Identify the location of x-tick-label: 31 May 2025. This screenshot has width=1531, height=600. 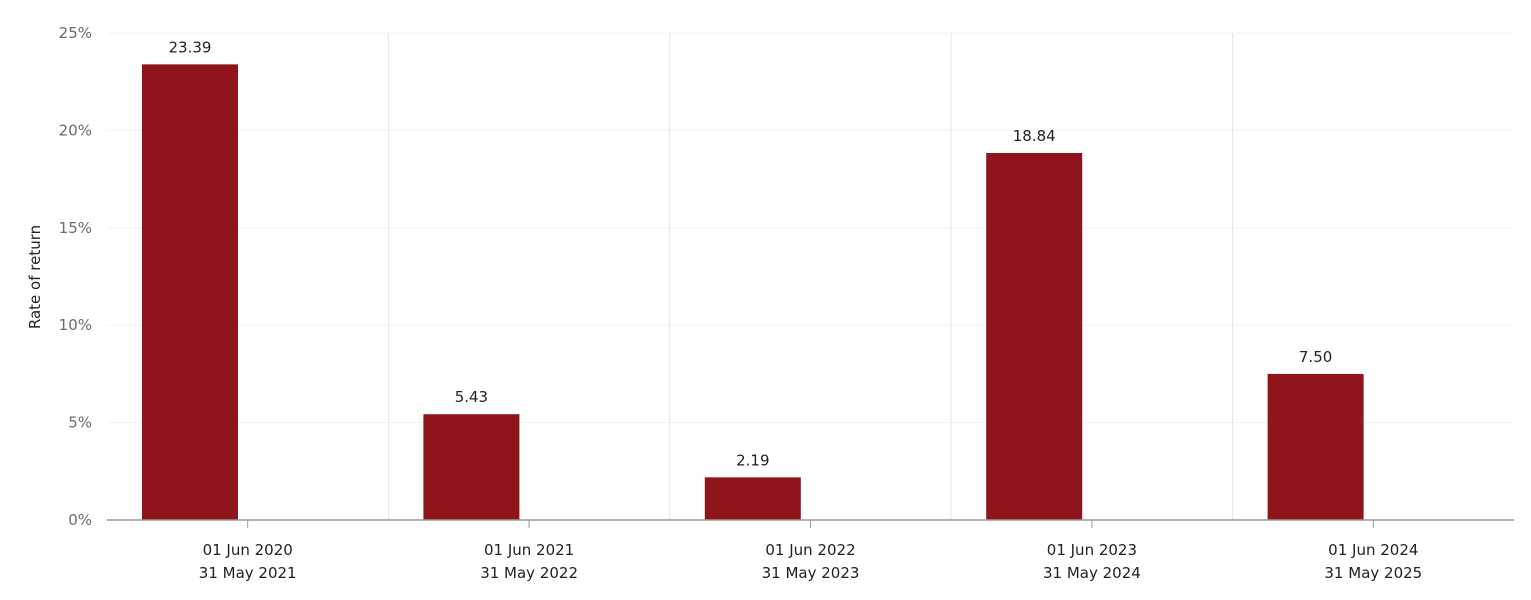
(1373, 573).